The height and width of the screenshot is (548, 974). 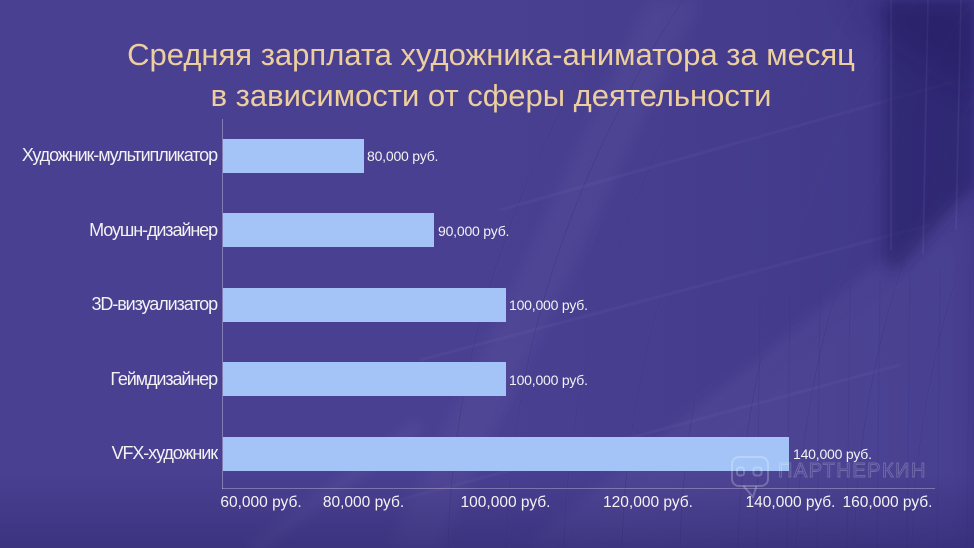 What do you see at coordinates (852, 471) in the screenshot?
I see `svg-text: ПАРТНЕРКИН` at bounding box center [852, 471].